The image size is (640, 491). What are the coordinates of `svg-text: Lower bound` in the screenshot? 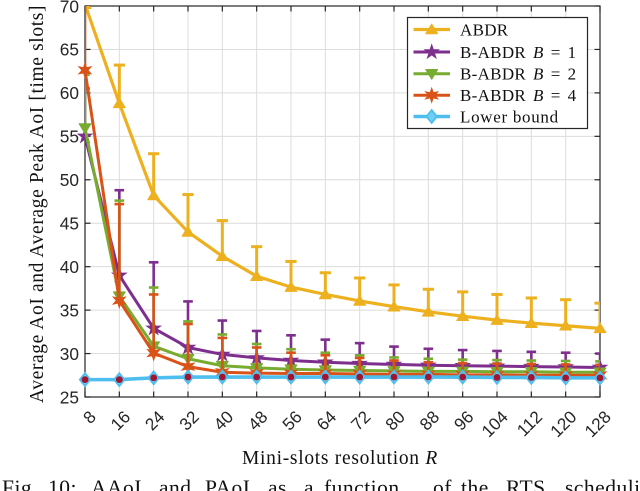 It's located at (509, 116).